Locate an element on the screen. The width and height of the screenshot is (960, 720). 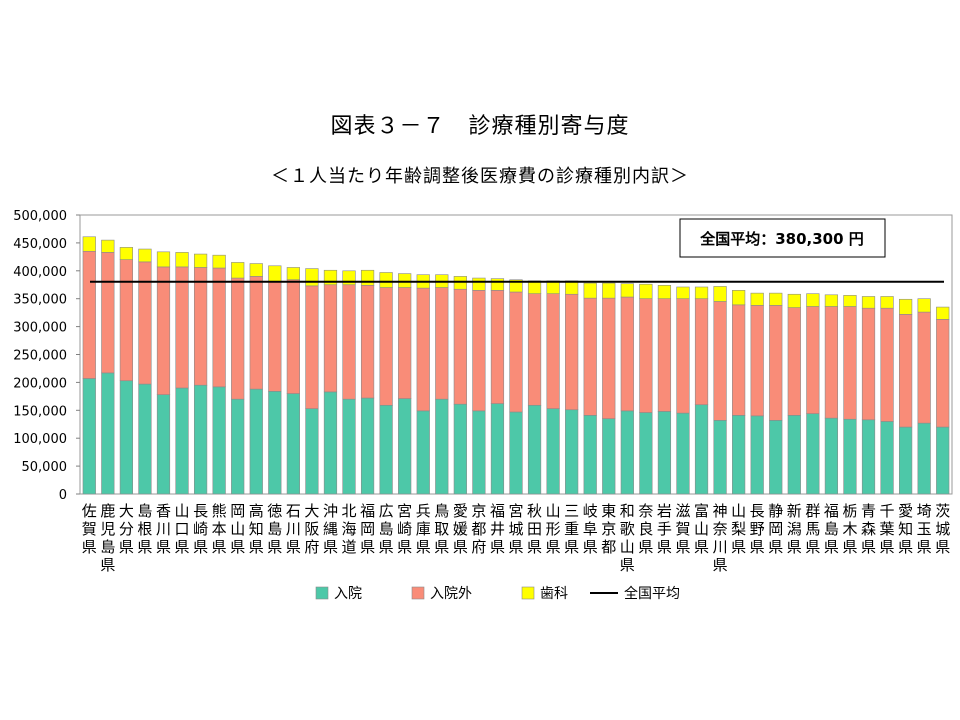
x-tick-label: 京都府 is located at coordinates (478, 529).